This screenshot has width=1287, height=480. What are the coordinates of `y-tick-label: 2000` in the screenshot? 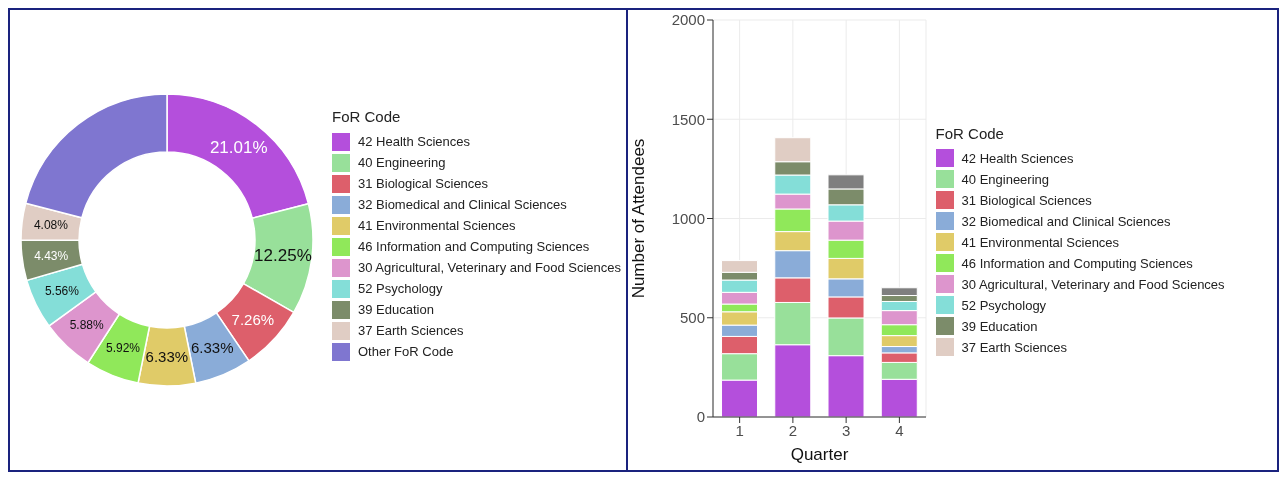 It's located at (688, 20).